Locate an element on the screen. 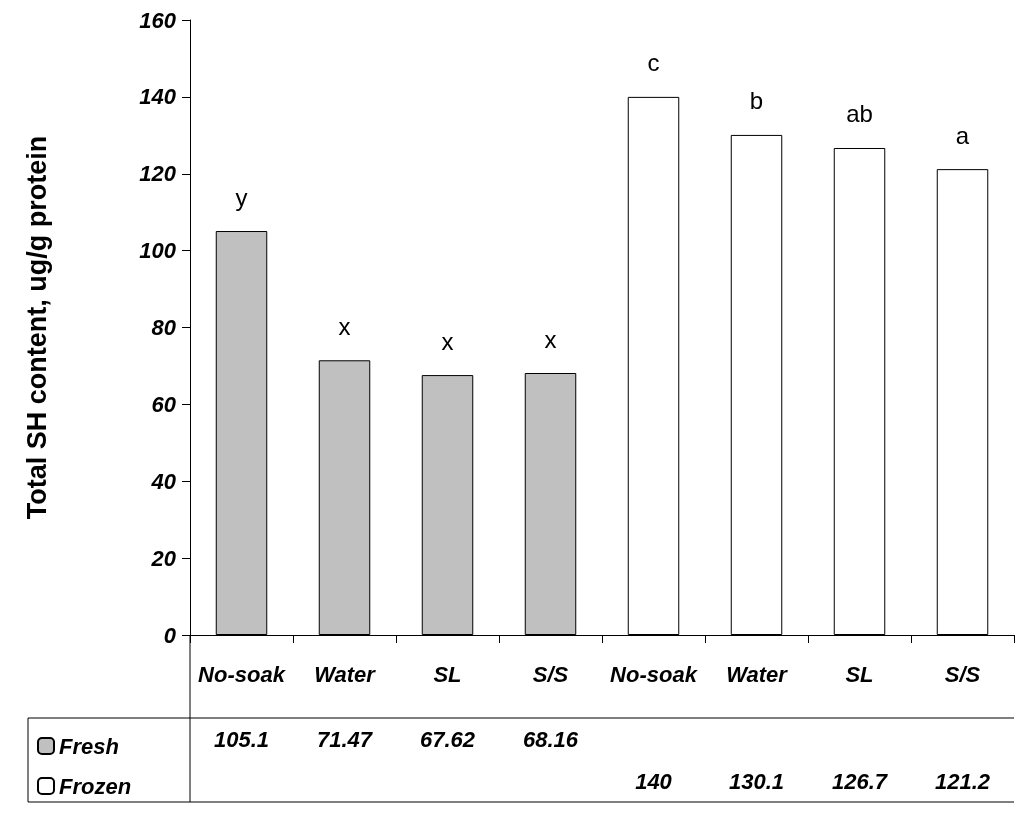  data-label: 121.2 is located at coordinates (962, 781).